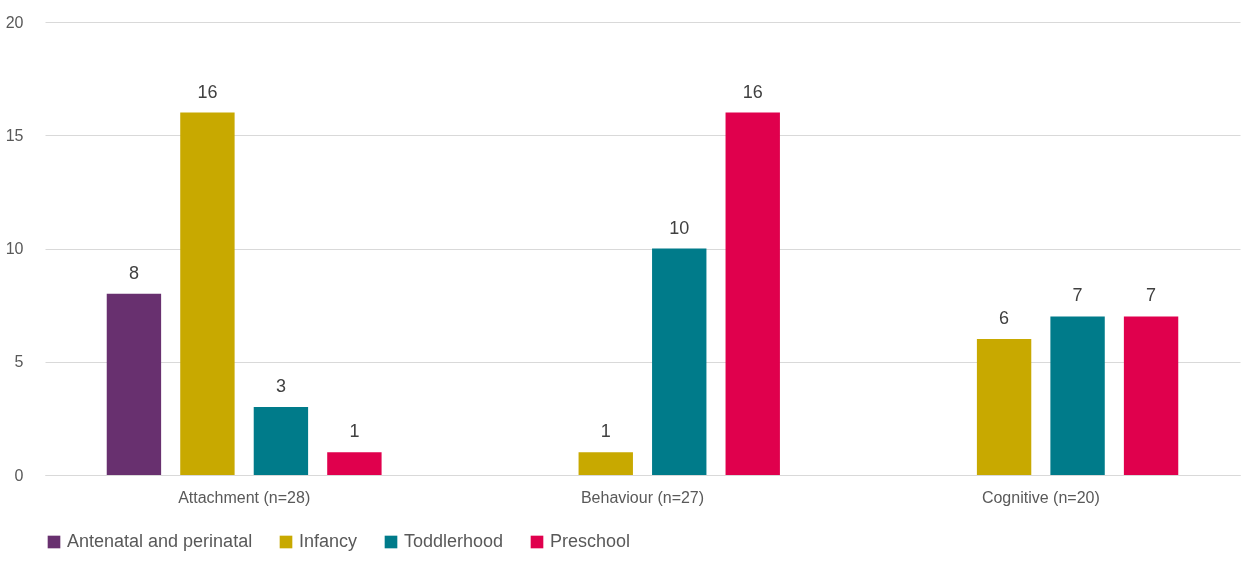  Describe the element at coordinates (454, 541) in the screenshot. I see `legend-label: Toddlerhood` at that location.